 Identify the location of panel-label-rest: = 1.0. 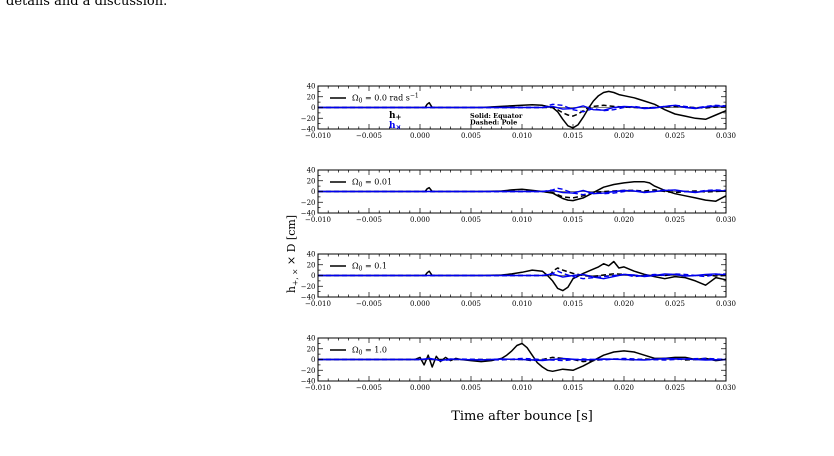
(374, 350).